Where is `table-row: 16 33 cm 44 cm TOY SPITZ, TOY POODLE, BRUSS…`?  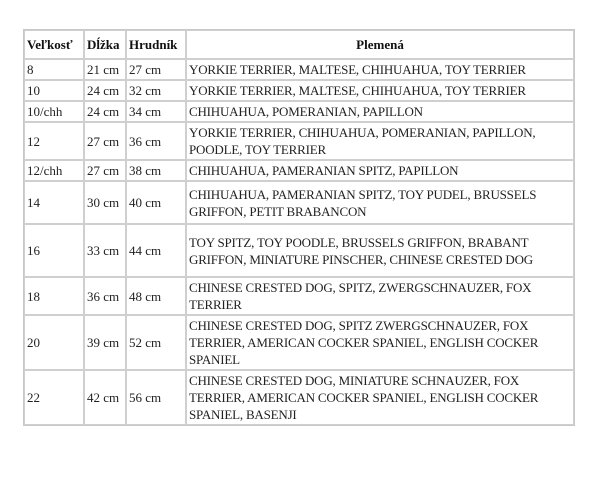 table-row: 16 33 cm 44 cm TOY SPITZ, TOY POODLE, BRUSS… is located at coordinates (299, 250).